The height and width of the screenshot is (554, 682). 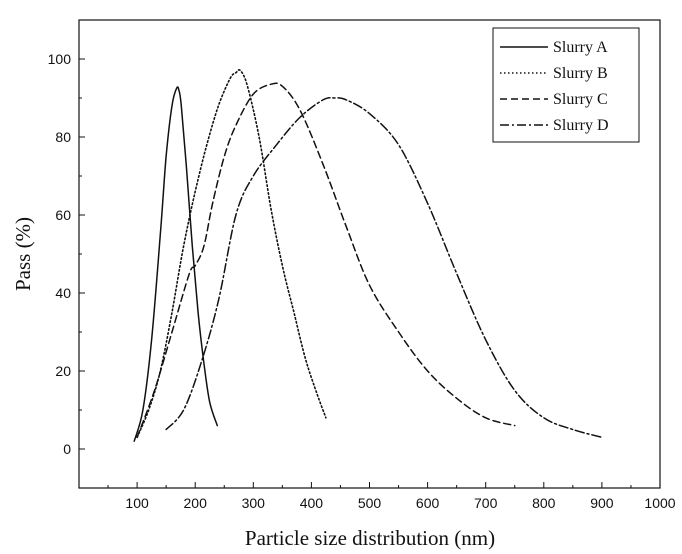 What do you see at coordinates (60, 59) in the screenshot?
I see `y-tick-label: 100` at bounding box center [60, 59].